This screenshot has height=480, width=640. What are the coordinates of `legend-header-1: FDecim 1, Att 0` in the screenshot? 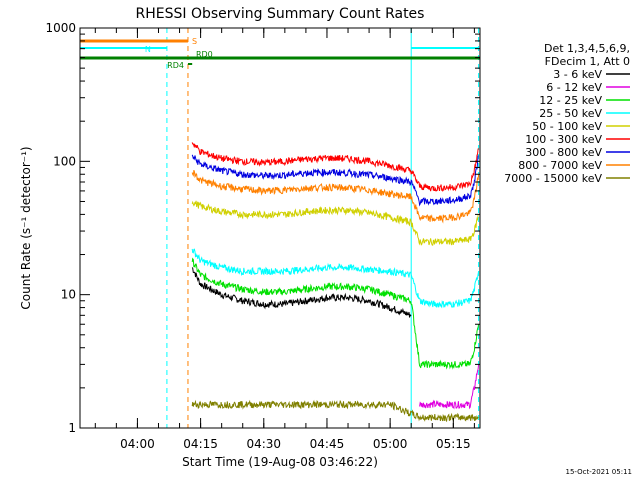 It's located at (587, 61).